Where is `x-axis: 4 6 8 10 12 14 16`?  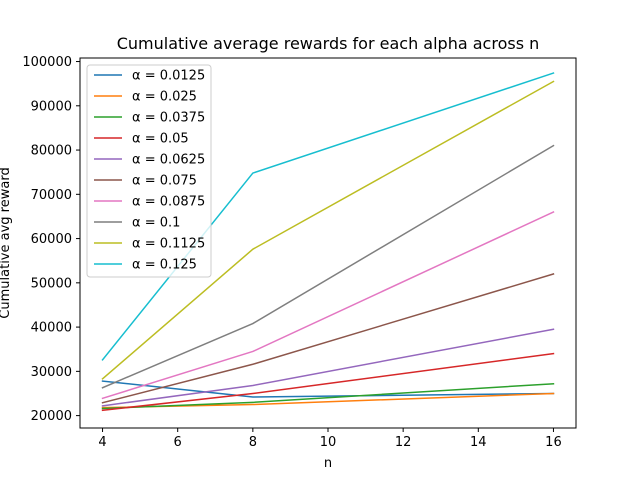 x-axis: 4 6 8 10 12 14 16 is located at coordinates (330, 439).